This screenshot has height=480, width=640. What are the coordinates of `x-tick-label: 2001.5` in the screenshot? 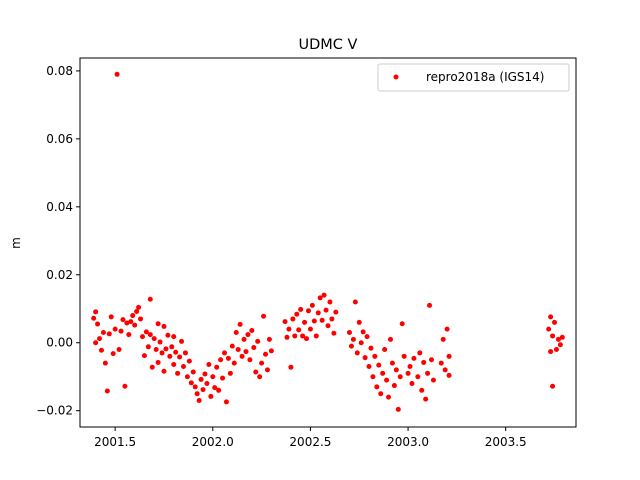 It's located at (115, 442).